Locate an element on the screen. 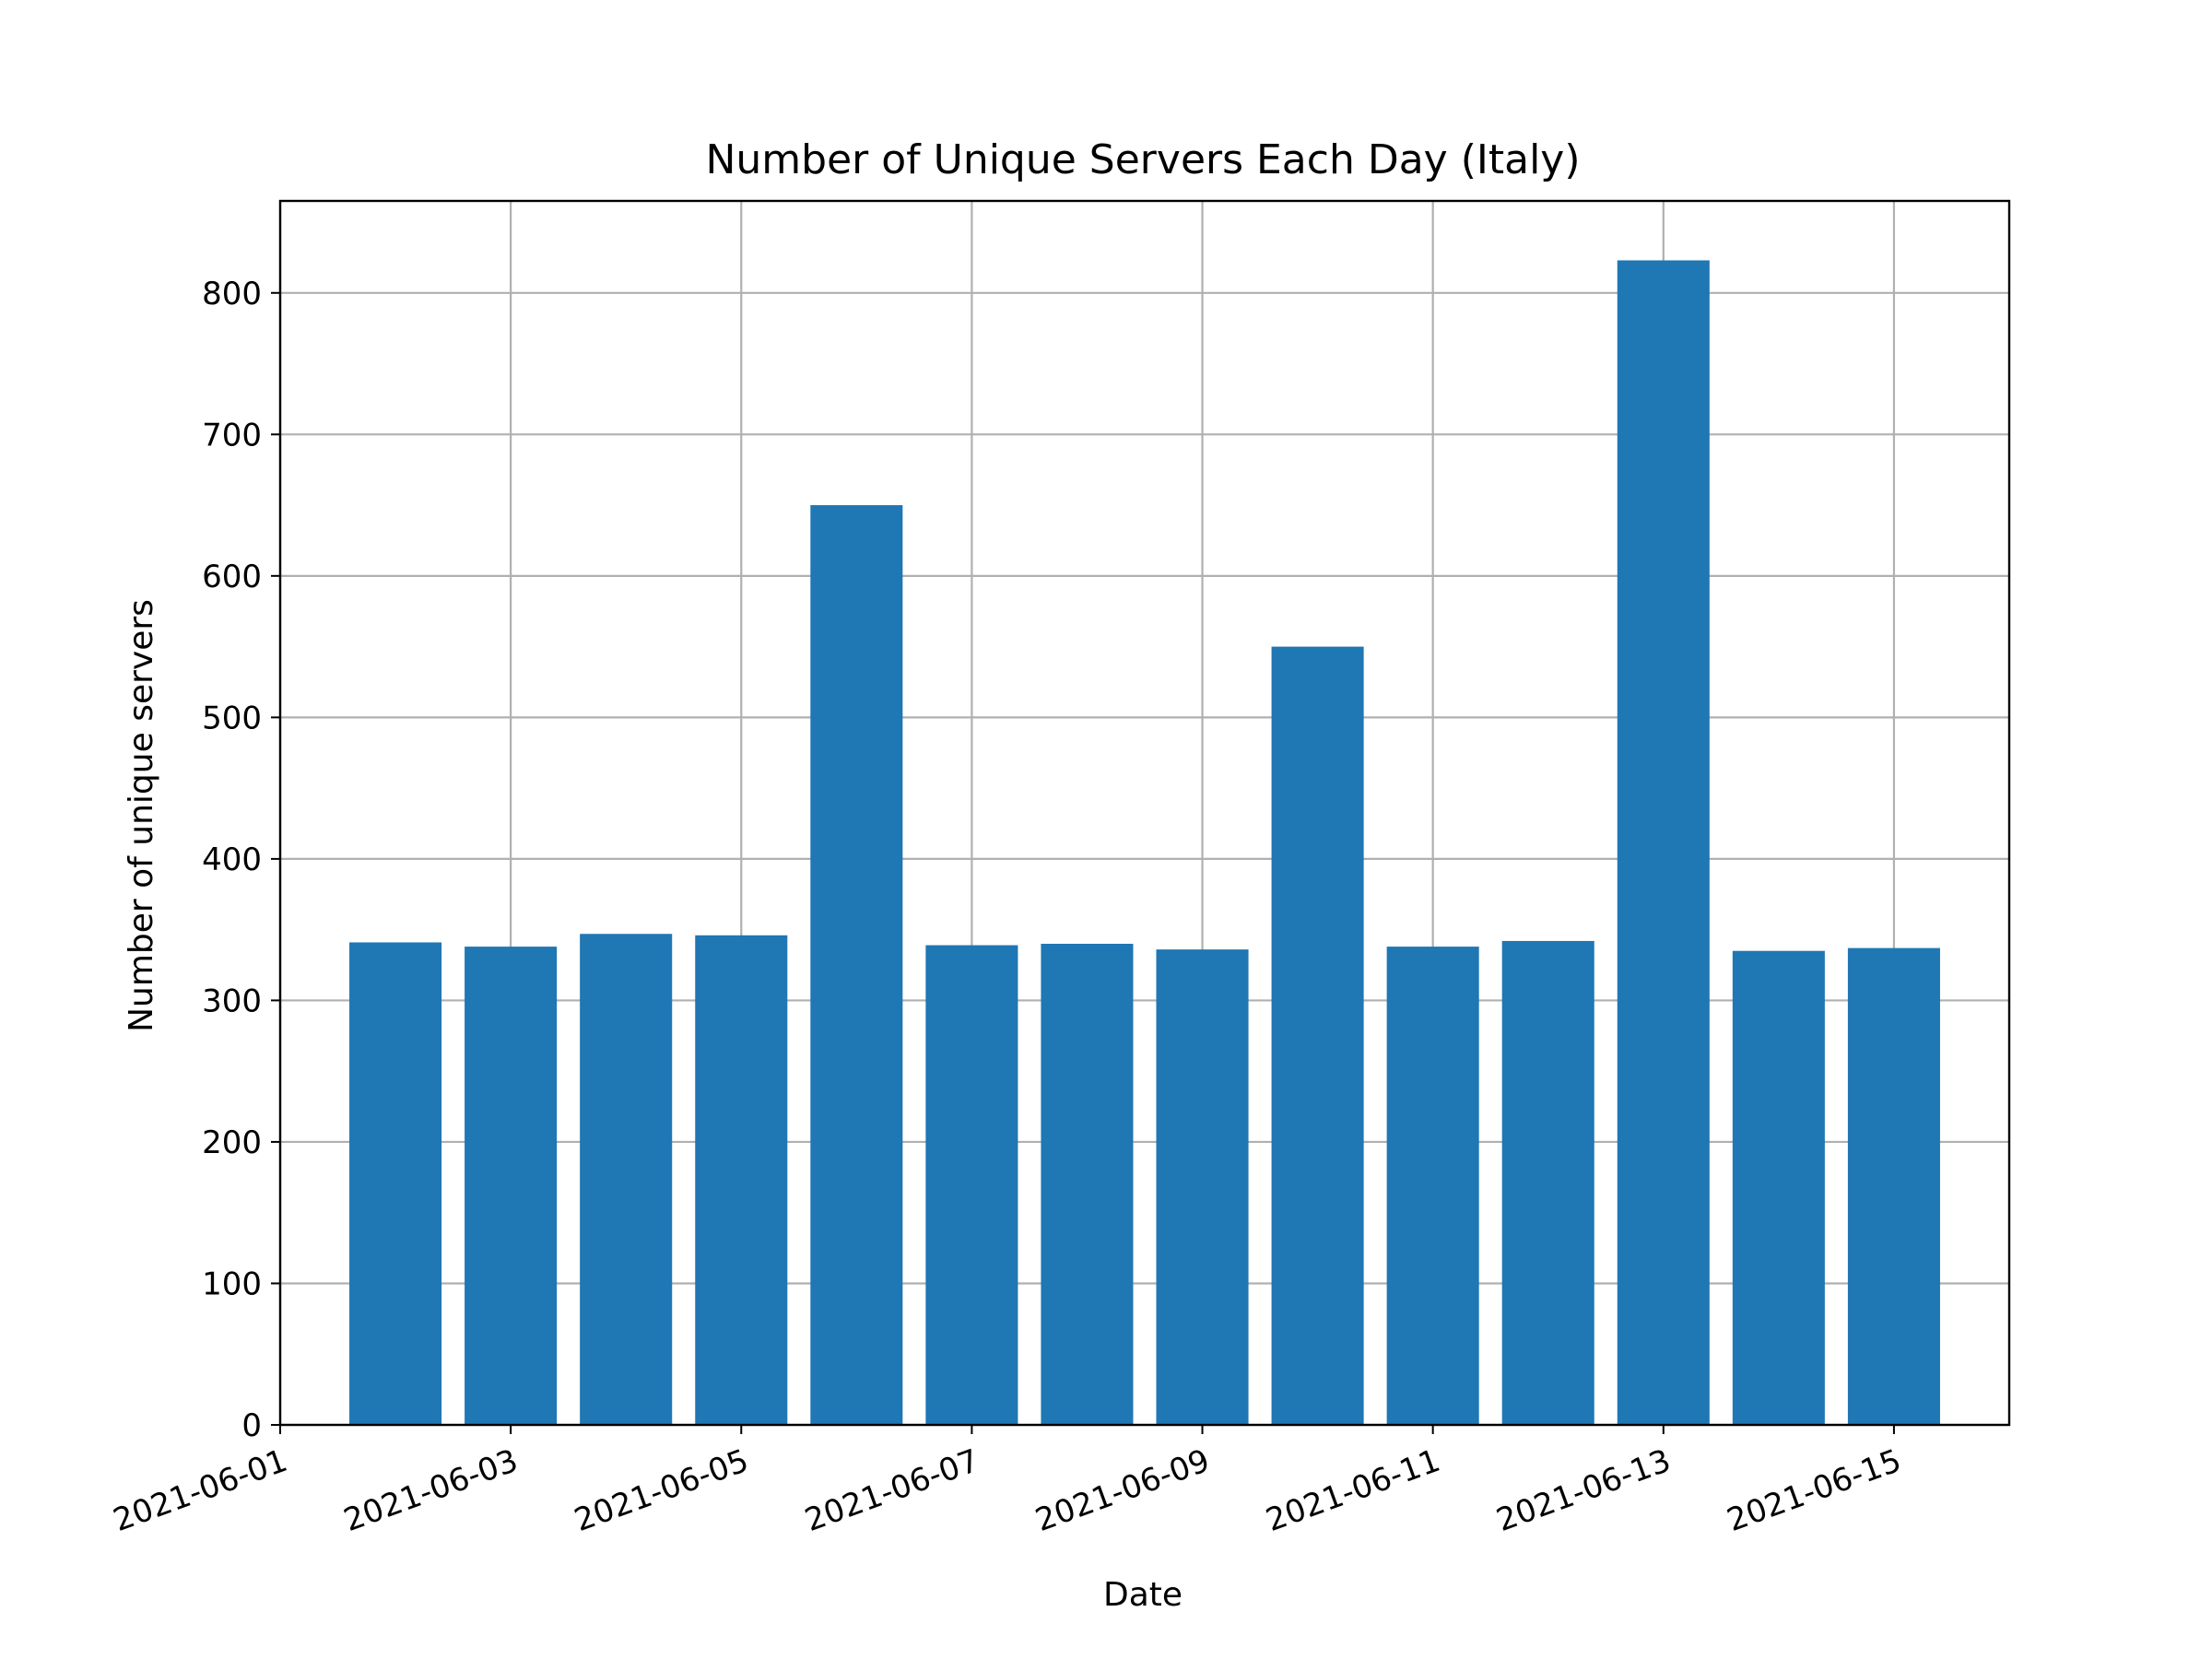 Image resolution: width=2212 pixels, height=1659 pixels. bar-2021-06-07: 2021-06-07: 339 is located at coordinates (971, 1185).